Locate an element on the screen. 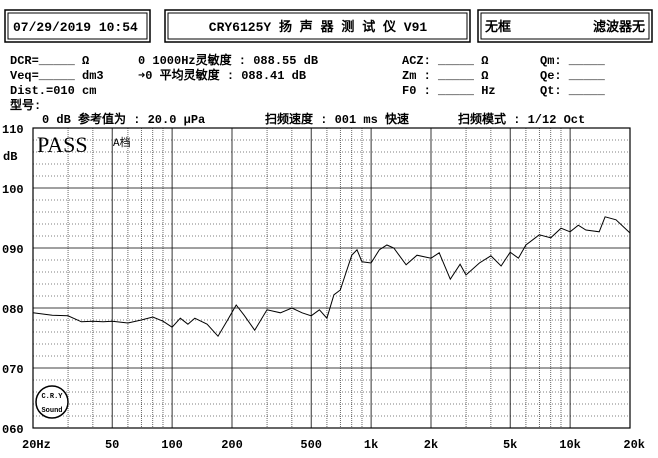 The height and width of the screenshot is (458, 658). reference: 0 dB 参考值为 : 20.0 μPa is located at coordinates (123, 119).